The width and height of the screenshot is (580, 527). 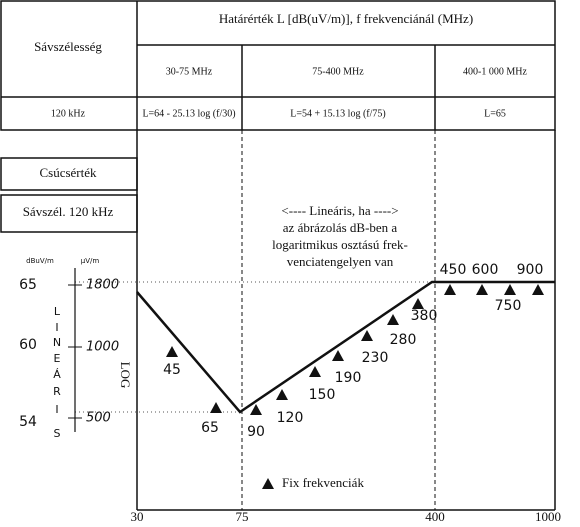 What do you see at coordinates (256, 432) in the screenshot?
I see `fixed-frequency-label: 90` at bounding box center [256, 432].